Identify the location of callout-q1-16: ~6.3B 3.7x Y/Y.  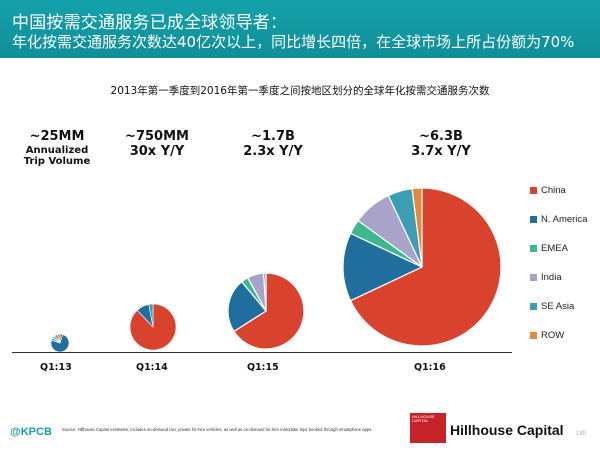
(441, 144).